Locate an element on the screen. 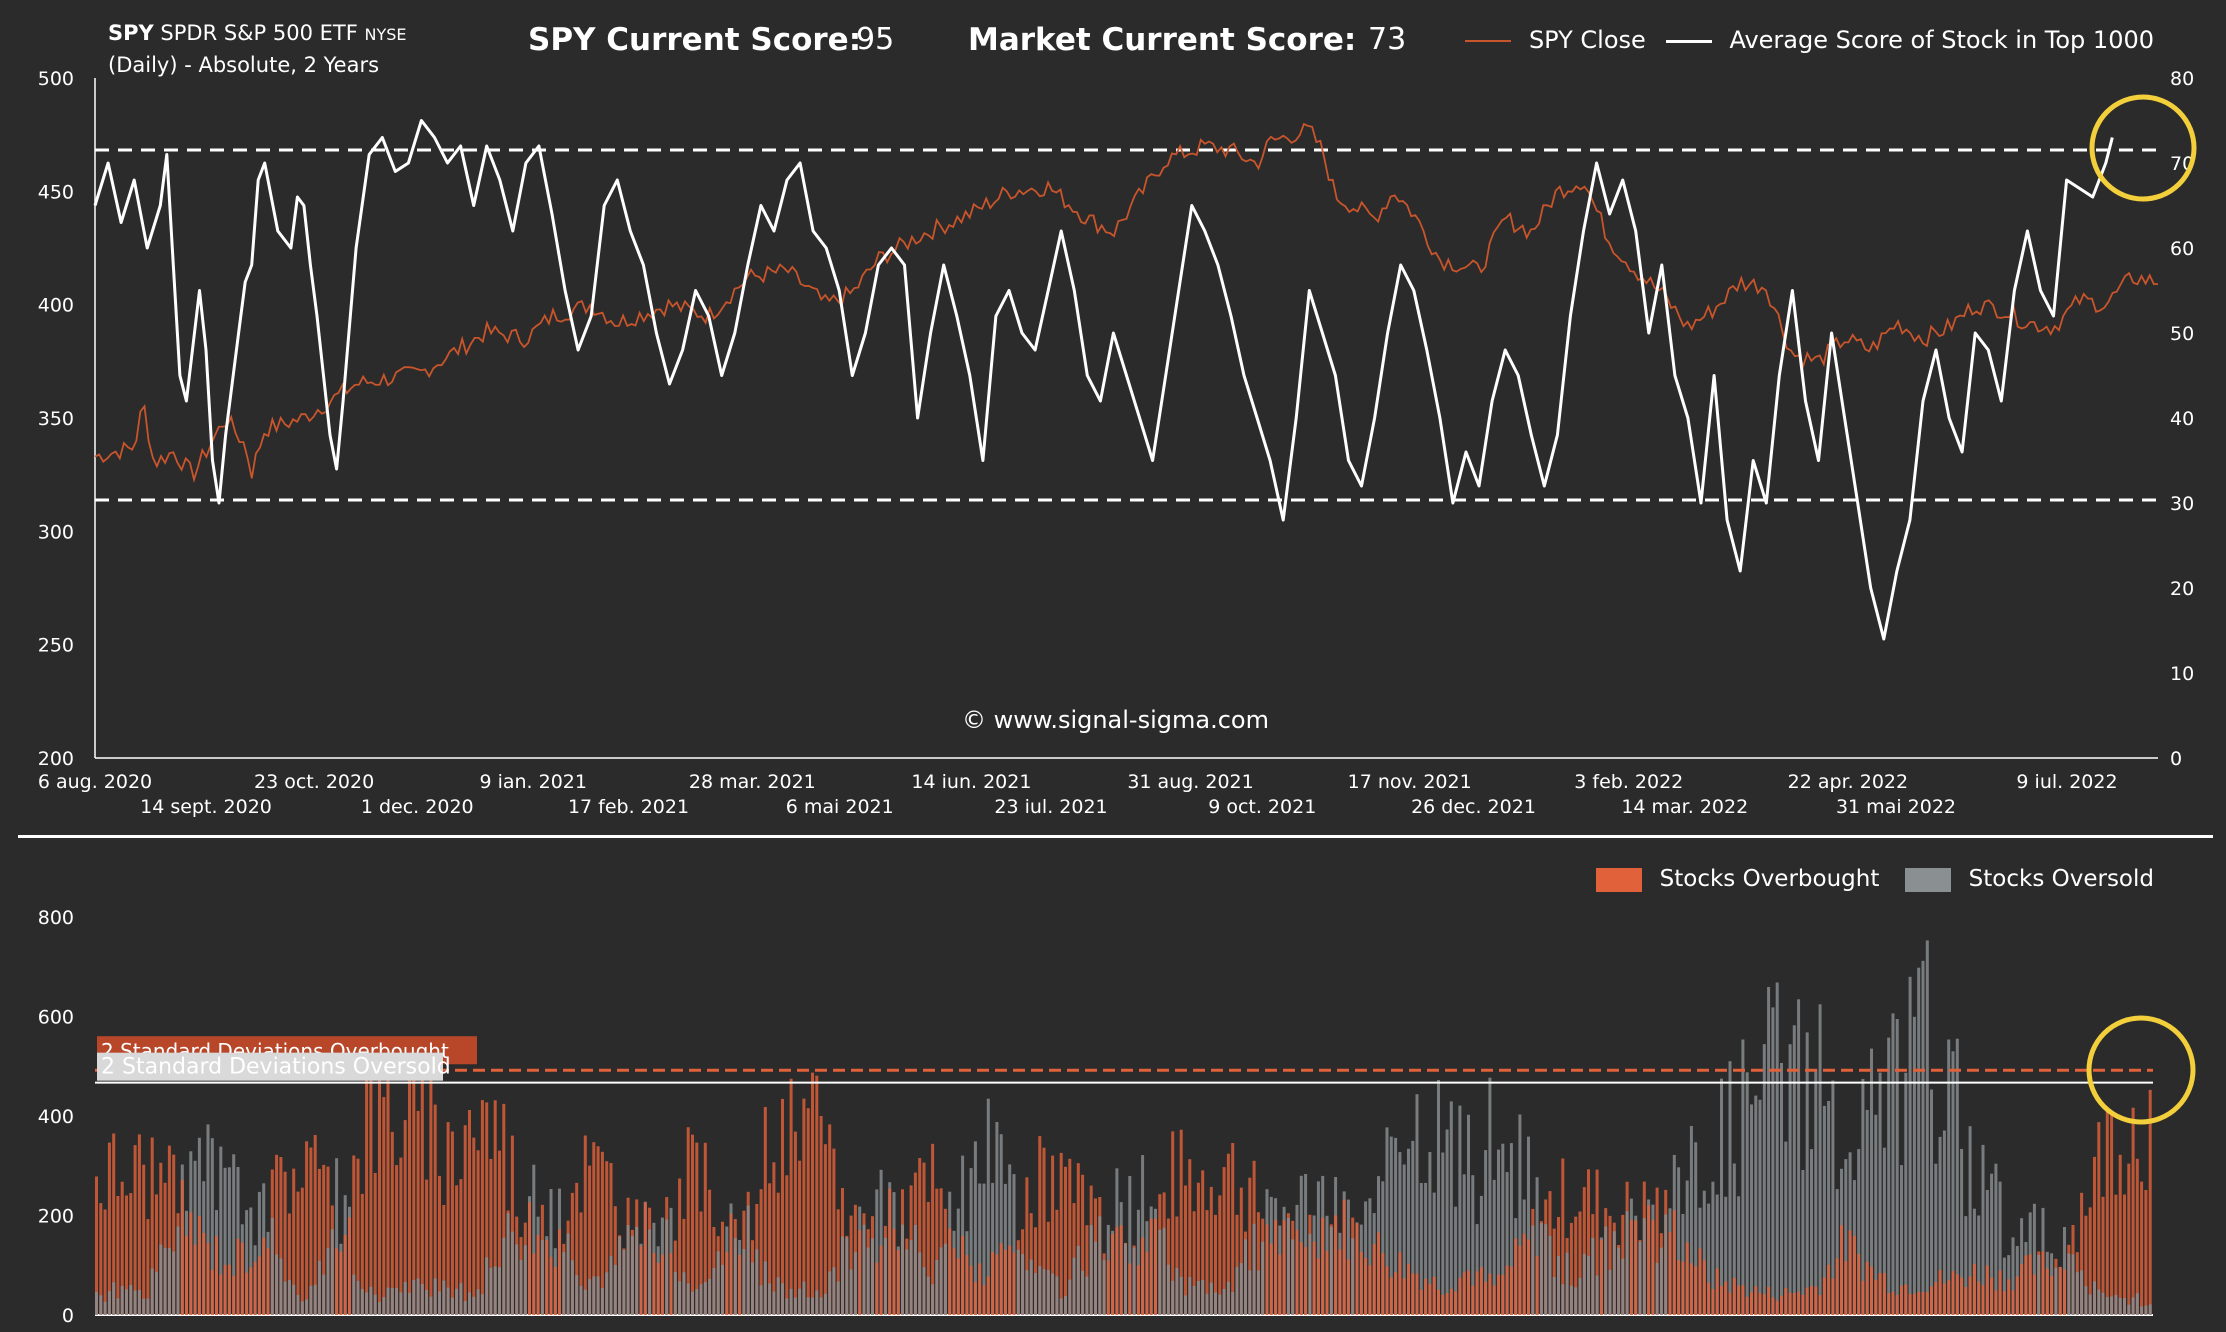 This screenshot has height=1332, width=2226. x-tick-label: 26 dec. 2021 is located at coordinates (1473, 807).